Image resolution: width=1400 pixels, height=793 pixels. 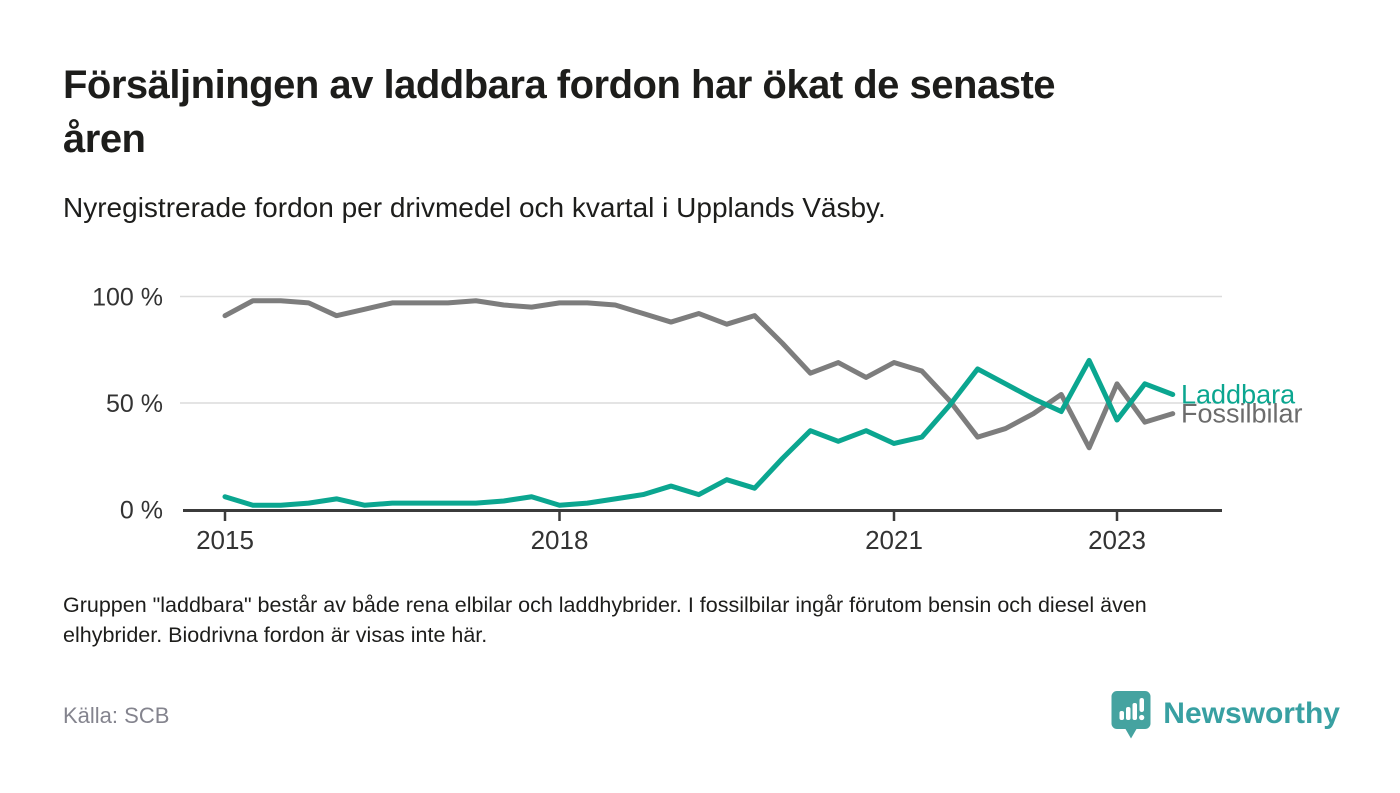 What do you see at coordinates (134, 404) in the screenshot?
I see `y-axis-tick-label: 50 %` at bounding box center [134, 404].